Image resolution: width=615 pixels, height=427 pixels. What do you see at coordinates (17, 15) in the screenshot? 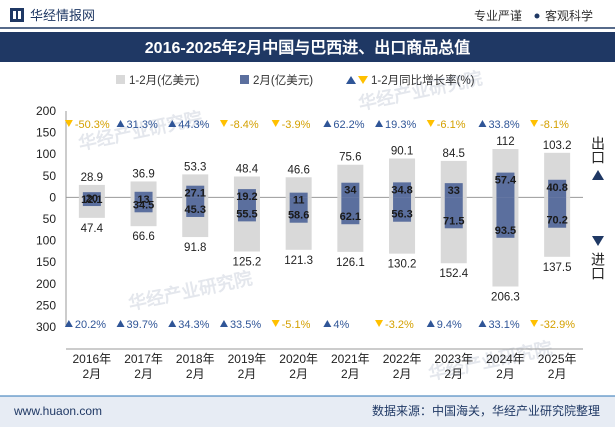
I see `logo-mark` at bounding box center [17, 15].